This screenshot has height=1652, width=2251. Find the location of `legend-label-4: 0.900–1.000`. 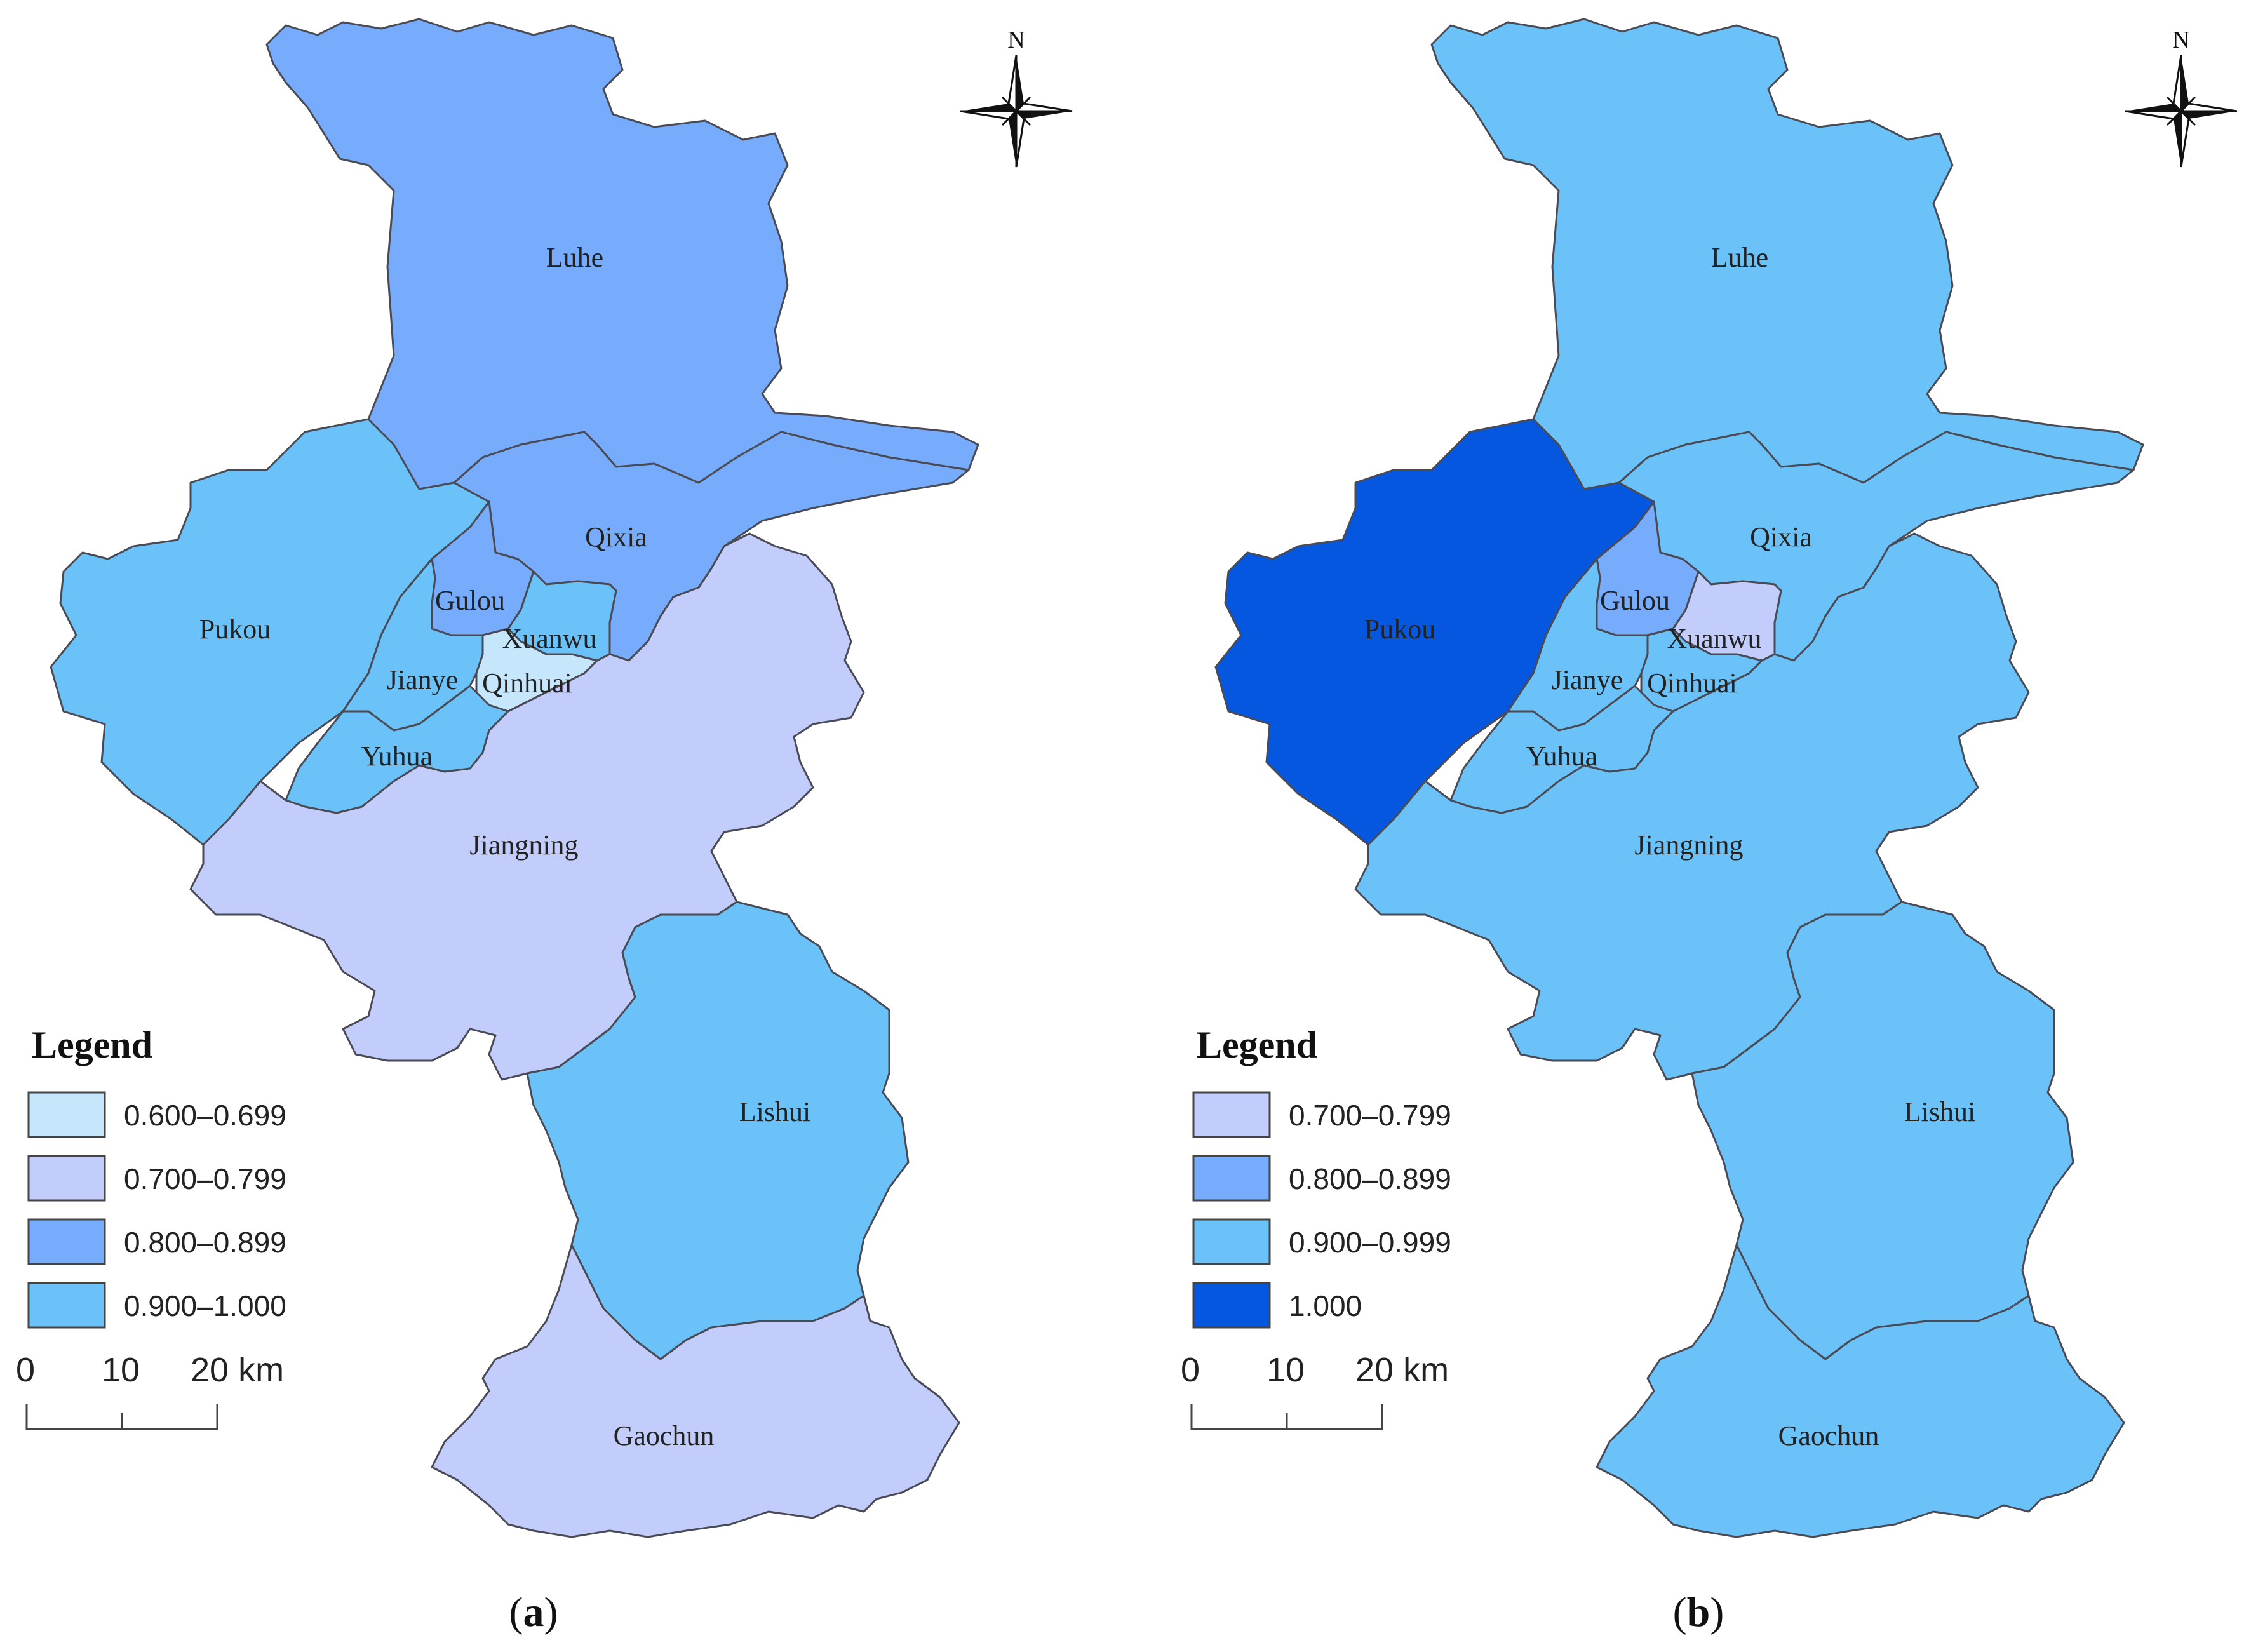

legend-label-4: 0.900–1.000 is located at coordinates (205, 1306).